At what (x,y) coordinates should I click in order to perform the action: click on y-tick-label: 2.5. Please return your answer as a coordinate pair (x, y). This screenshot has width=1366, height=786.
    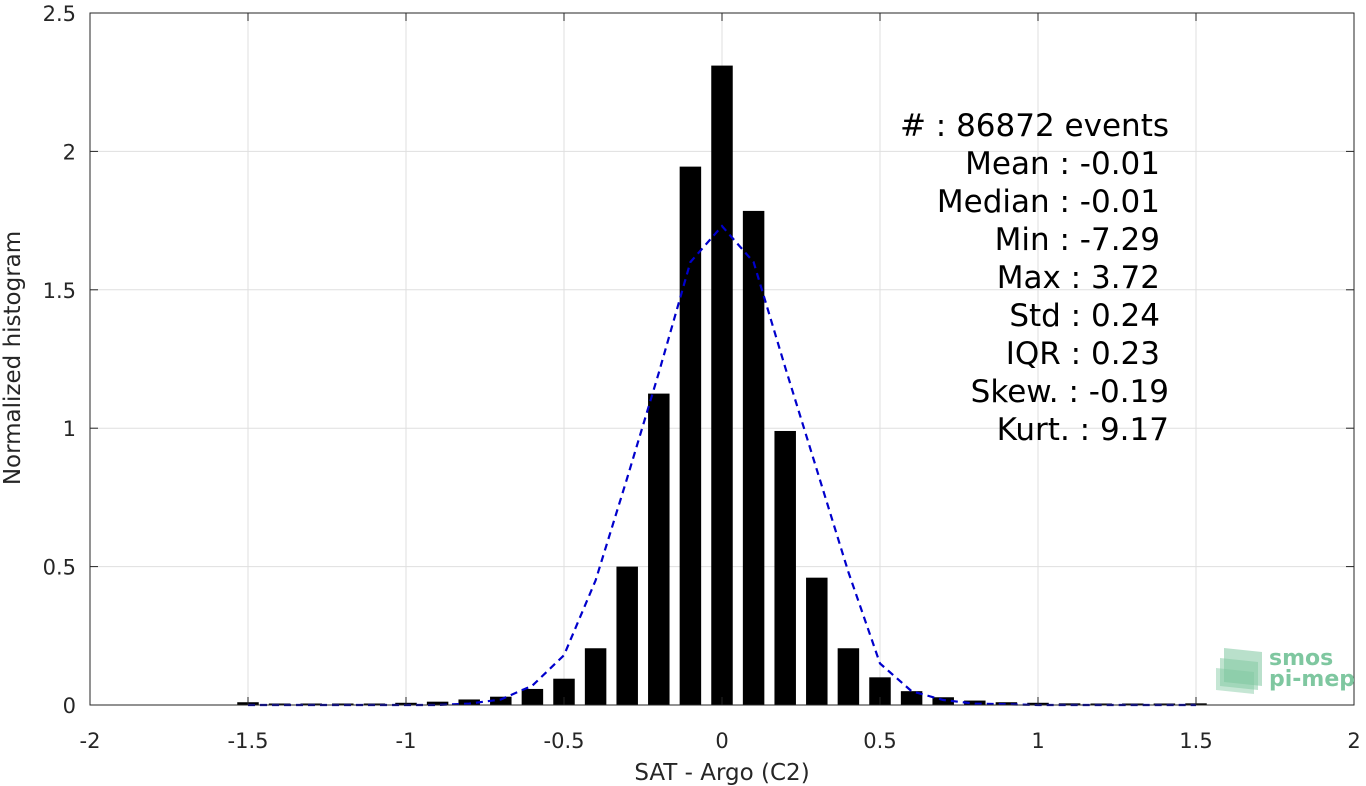
    Looking at the image, I should click on (59, 14).